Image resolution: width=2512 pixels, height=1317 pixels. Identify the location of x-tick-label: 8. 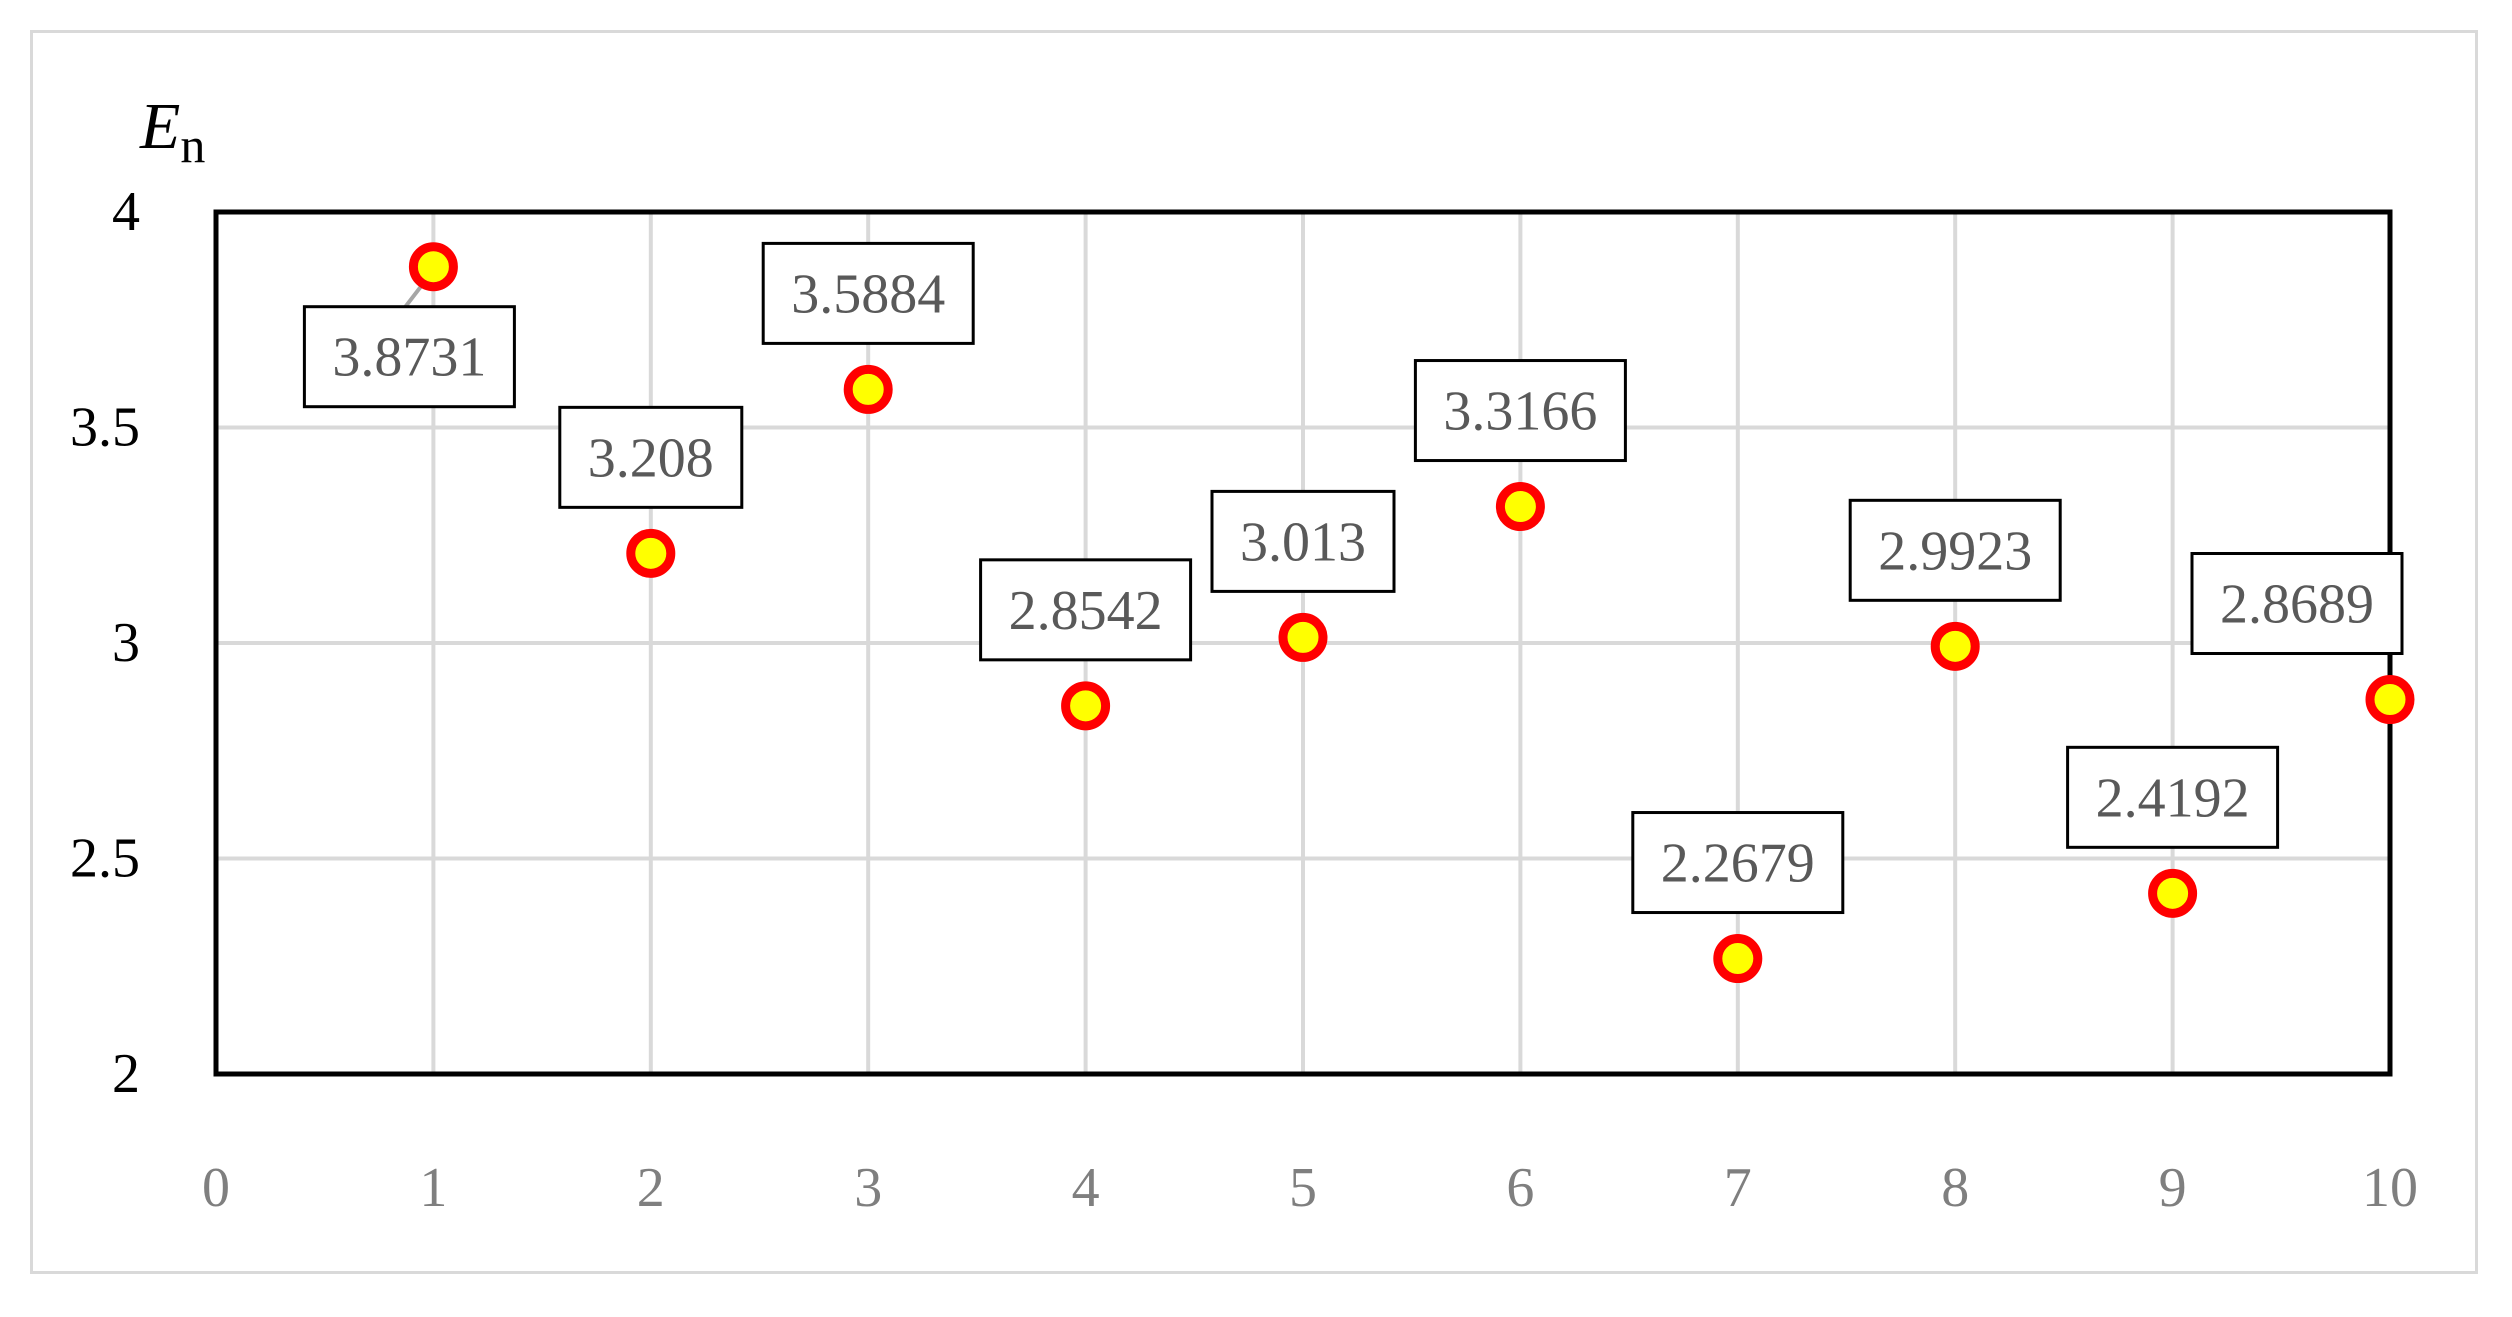
(1955, 1188).